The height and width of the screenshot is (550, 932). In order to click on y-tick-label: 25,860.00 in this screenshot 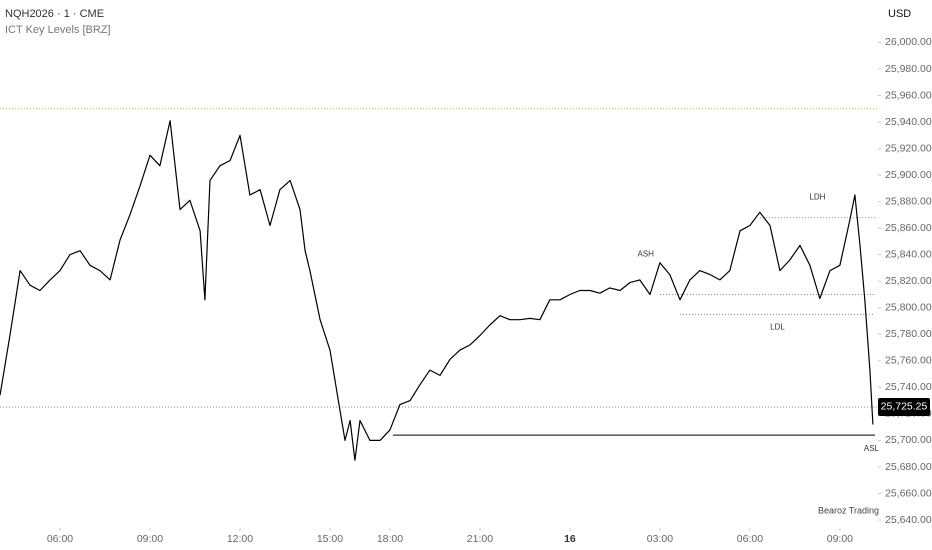, I will do `click(908, 228)`.